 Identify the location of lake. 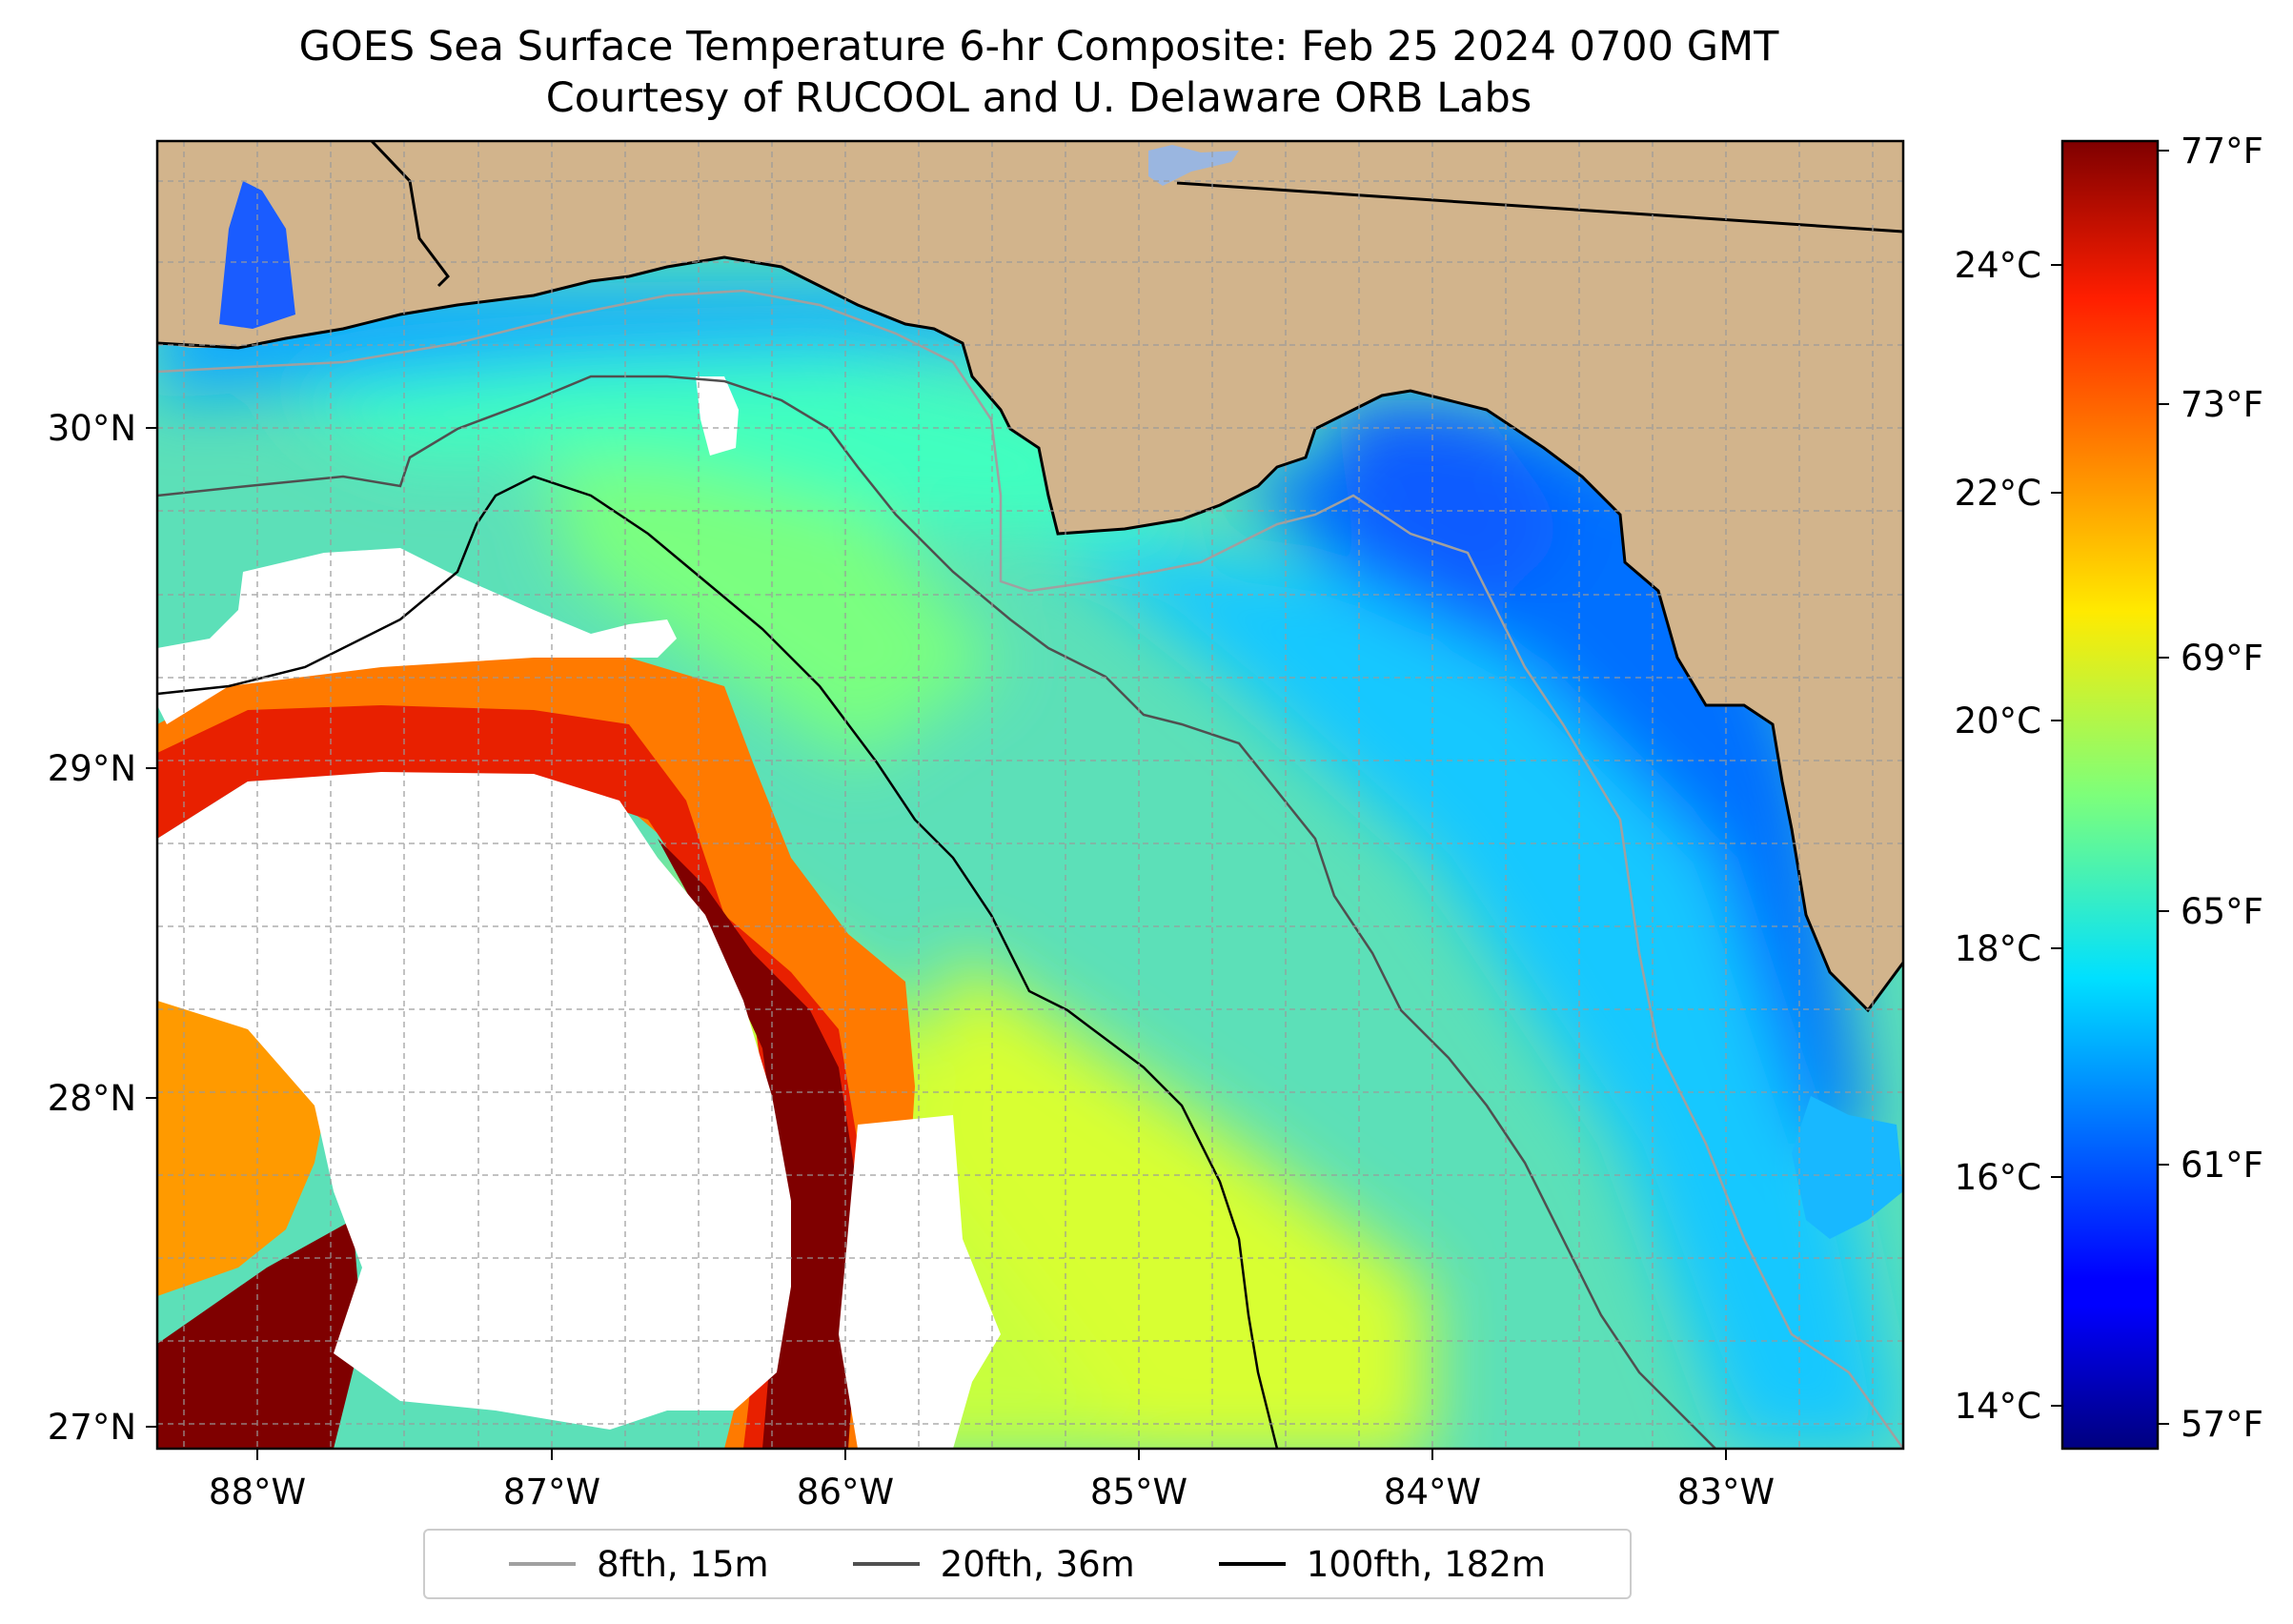
(1194, 165).